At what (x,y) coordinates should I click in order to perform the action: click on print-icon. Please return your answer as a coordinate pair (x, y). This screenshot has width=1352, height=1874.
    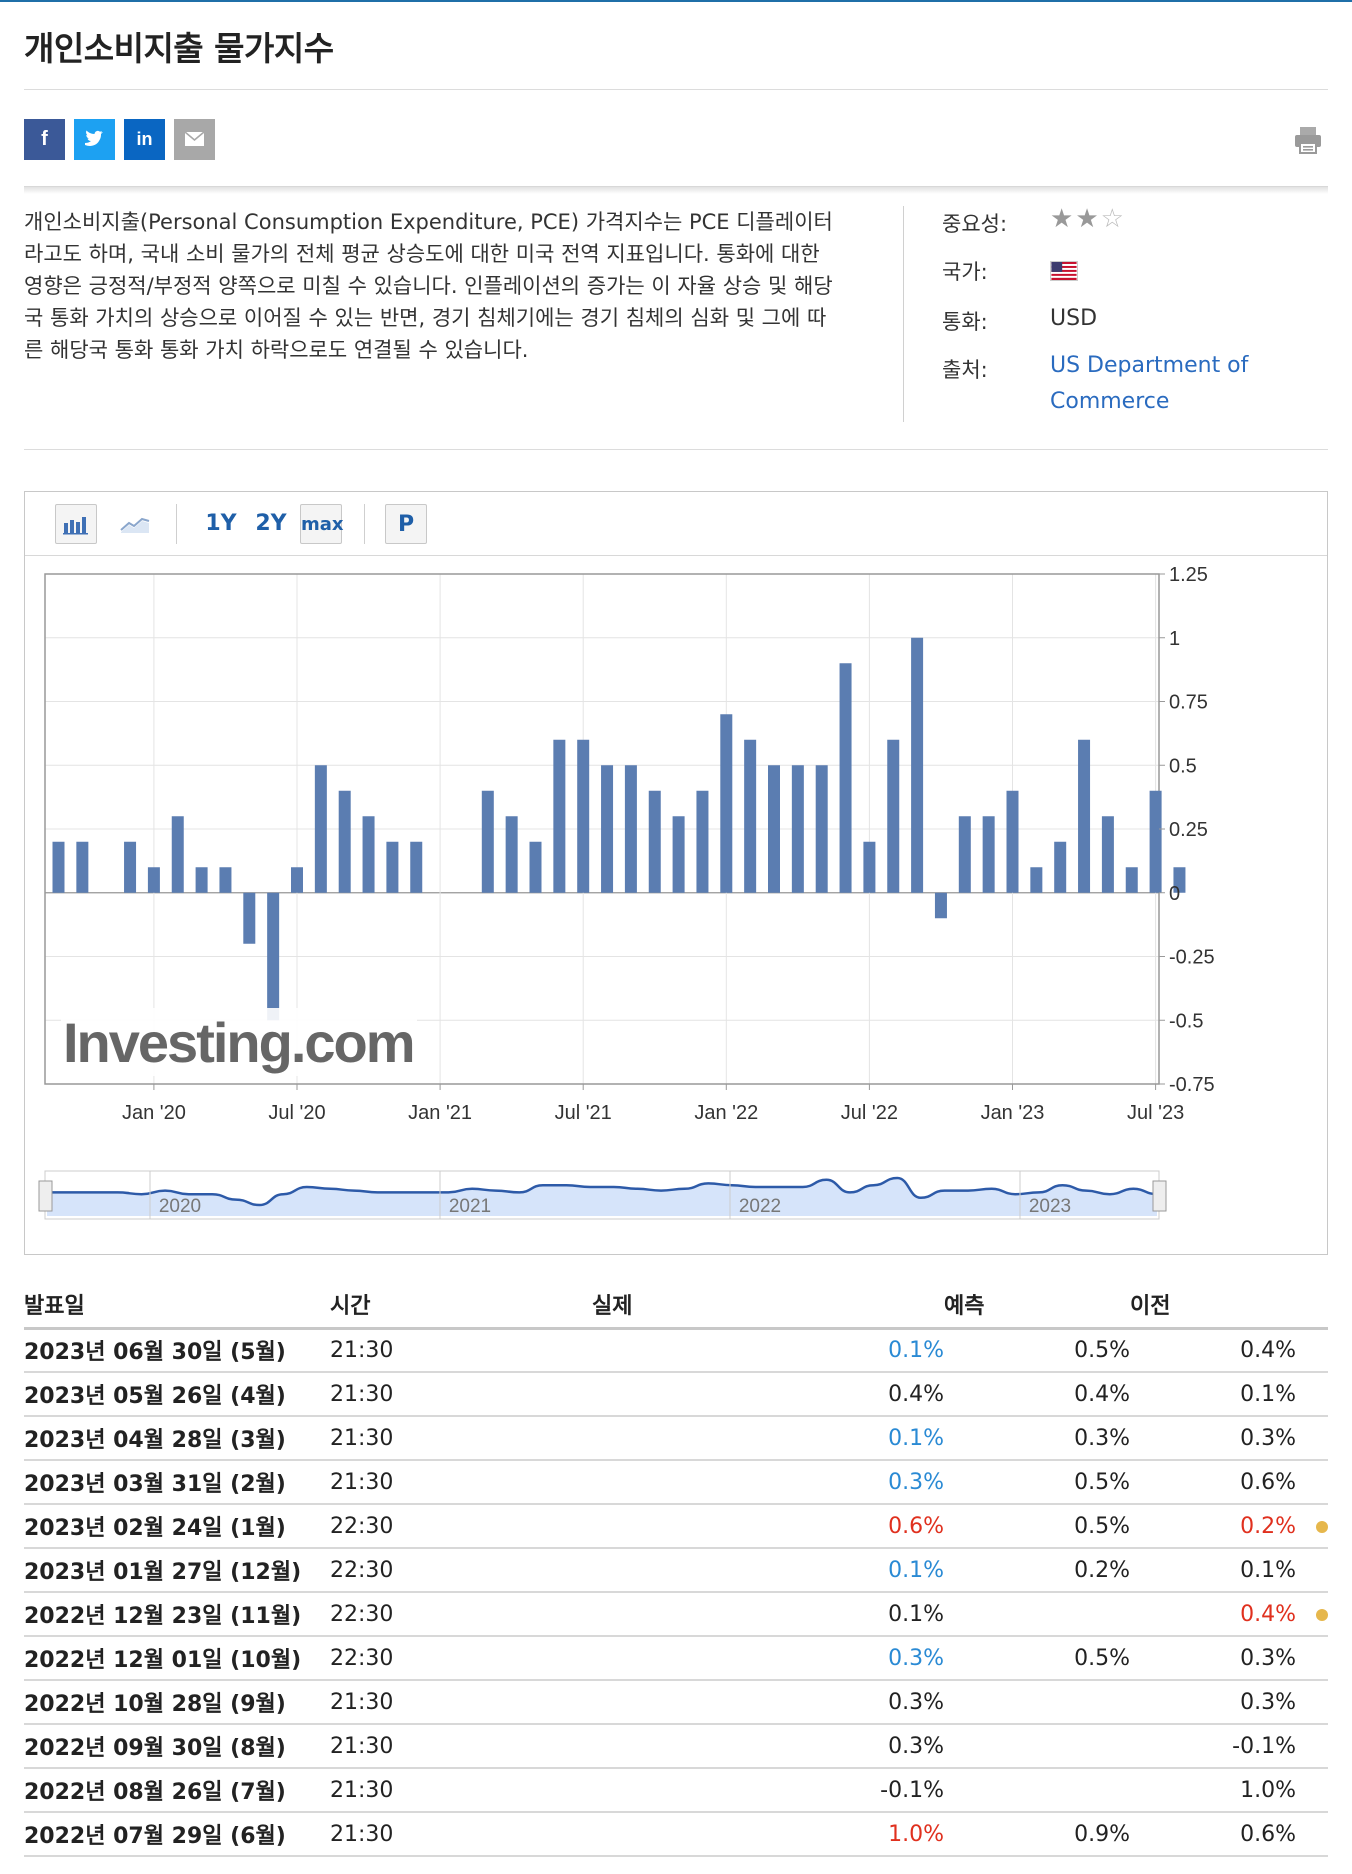
    Looking at the image, I should click on (1308, 140).